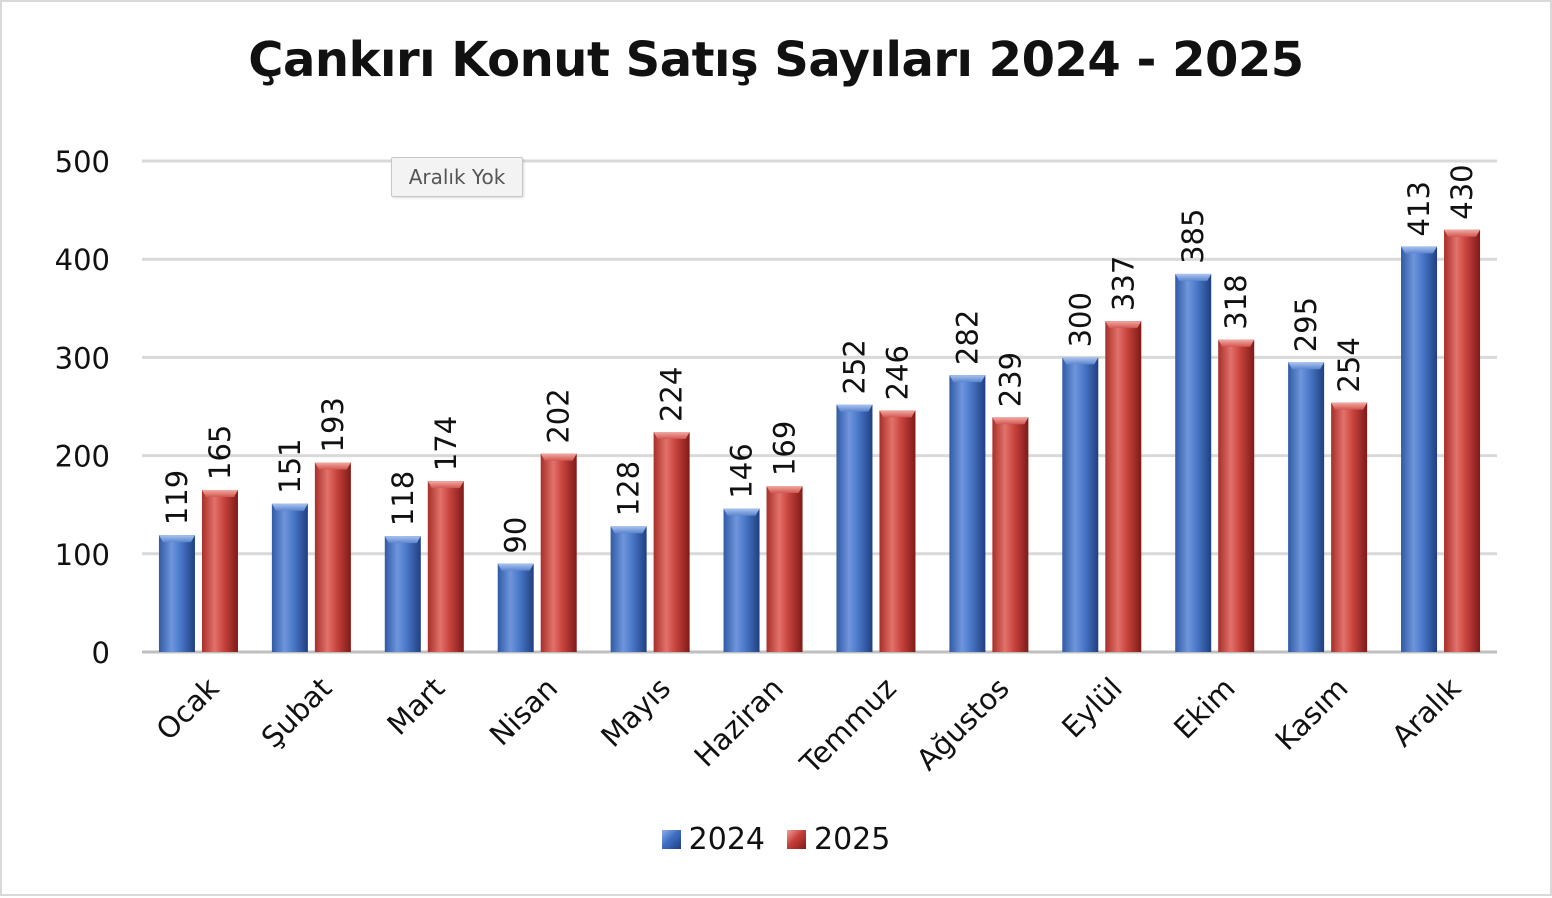  I want to click on x-tick-label: Ocak, so click(188, 709).